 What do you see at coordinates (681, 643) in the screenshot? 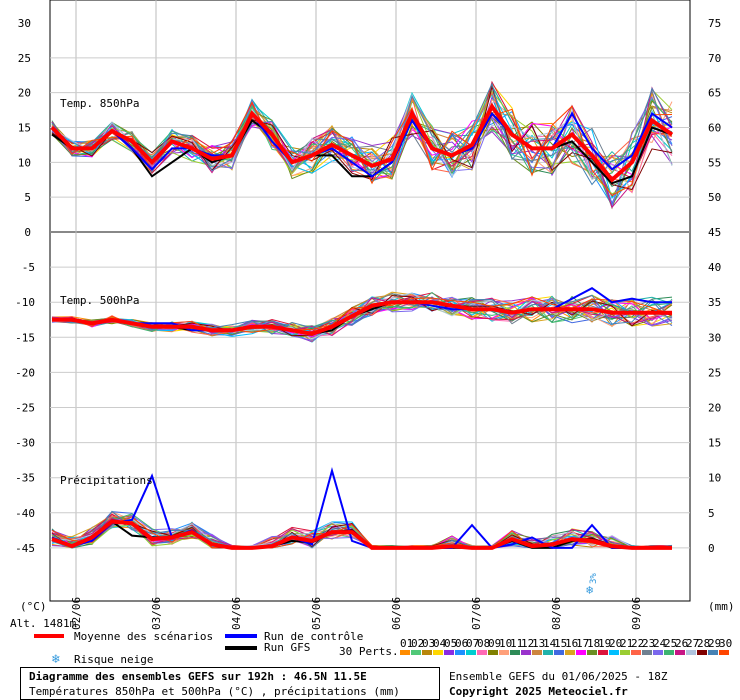
I see `pert-legend-number: 26` at bounding box center [681, 643].